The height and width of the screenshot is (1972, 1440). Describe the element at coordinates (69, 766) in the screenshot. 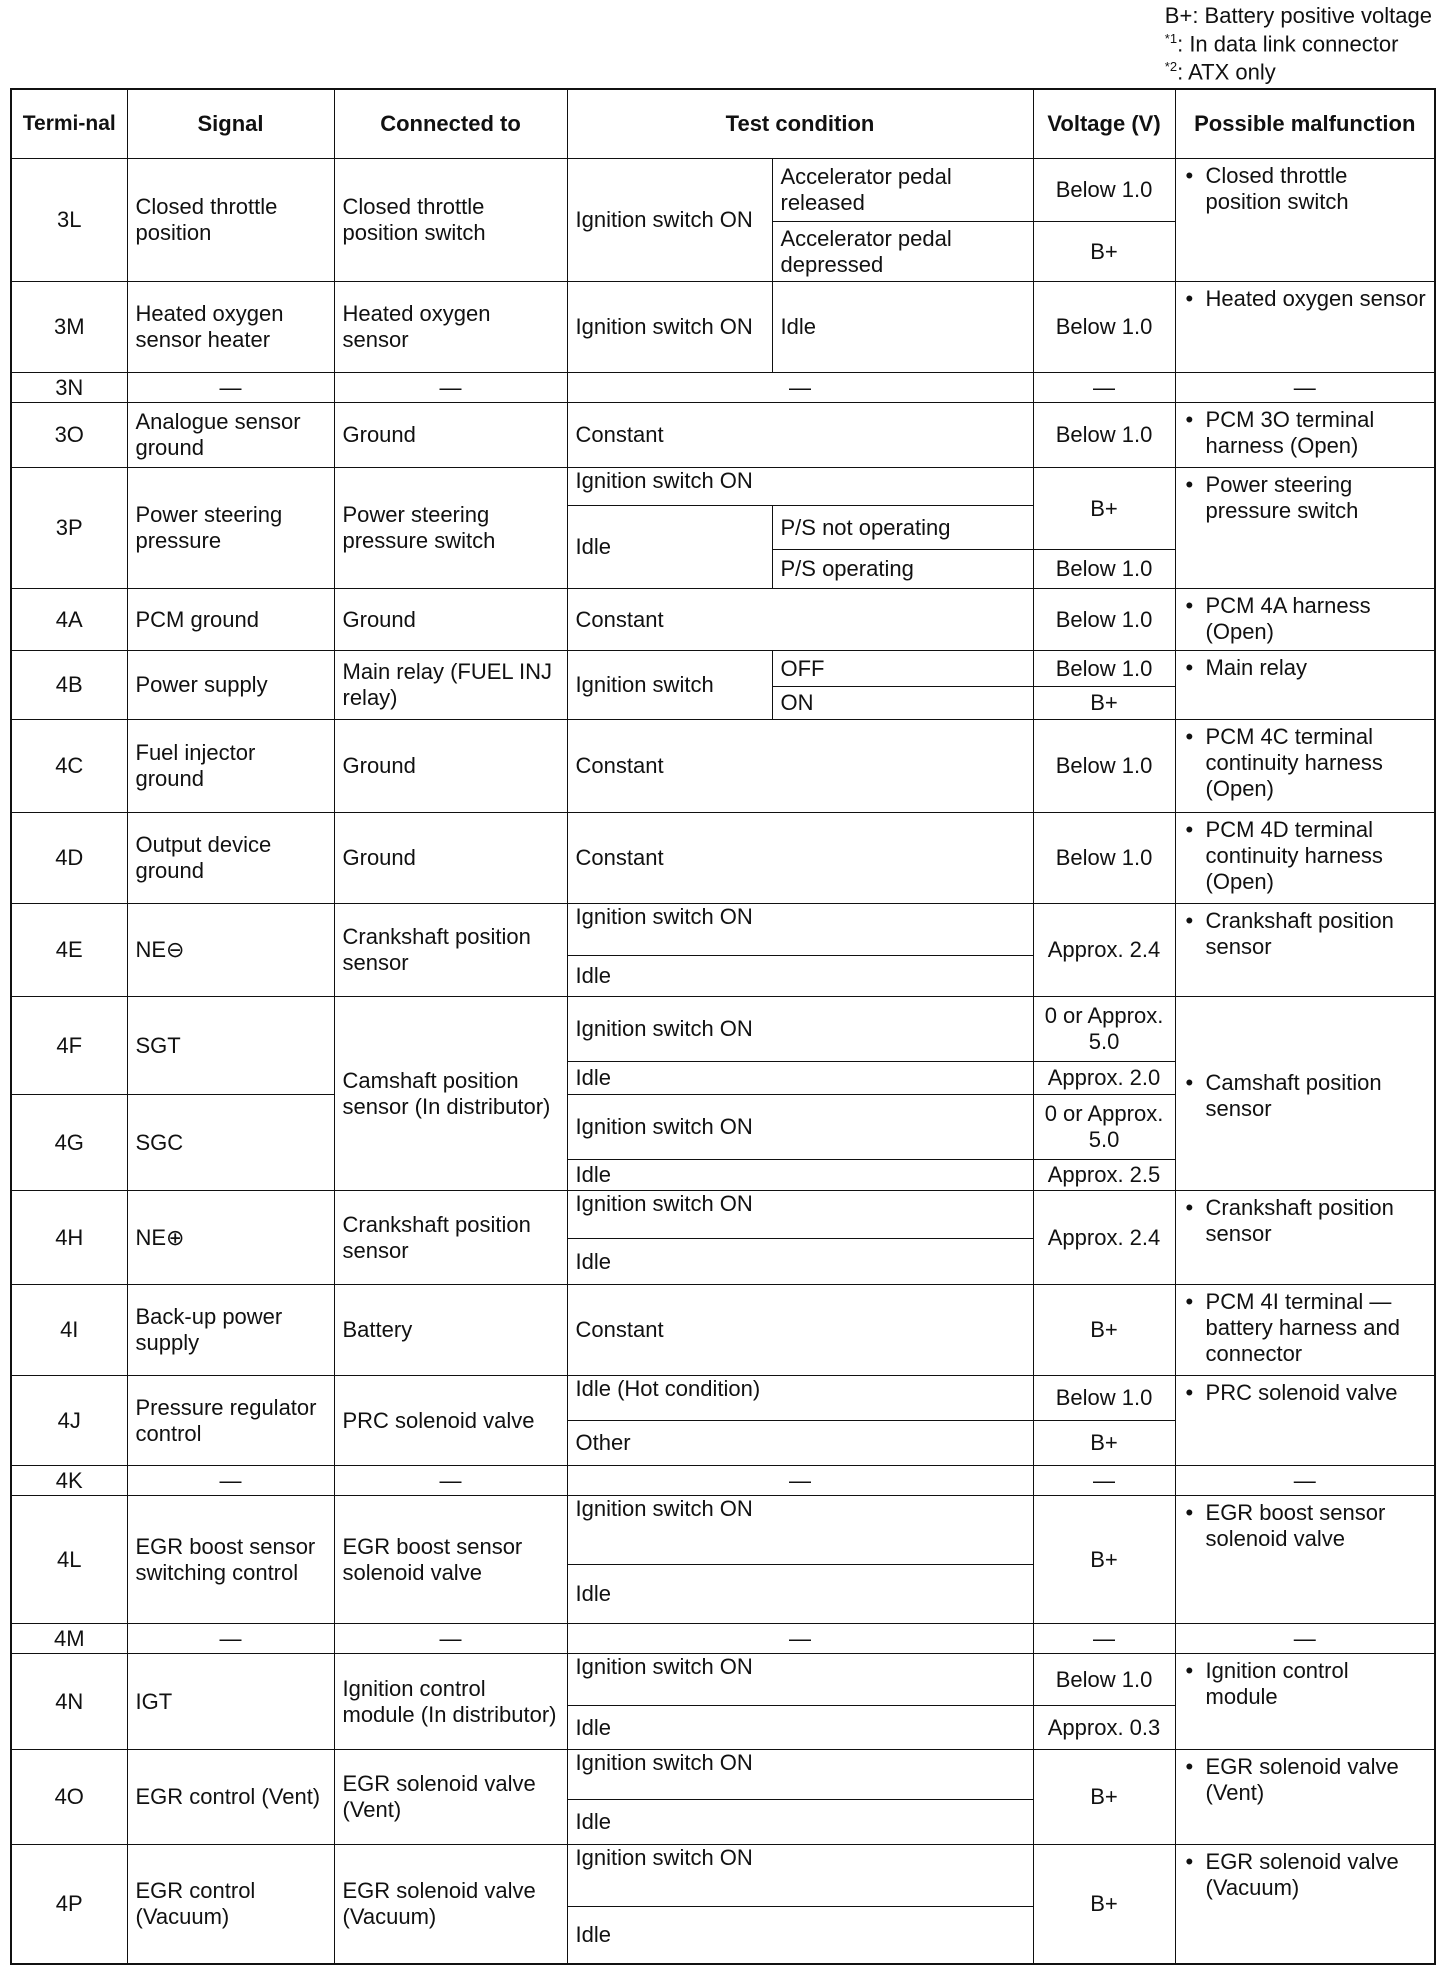

I see `terminal-cell: 4C` at that location.